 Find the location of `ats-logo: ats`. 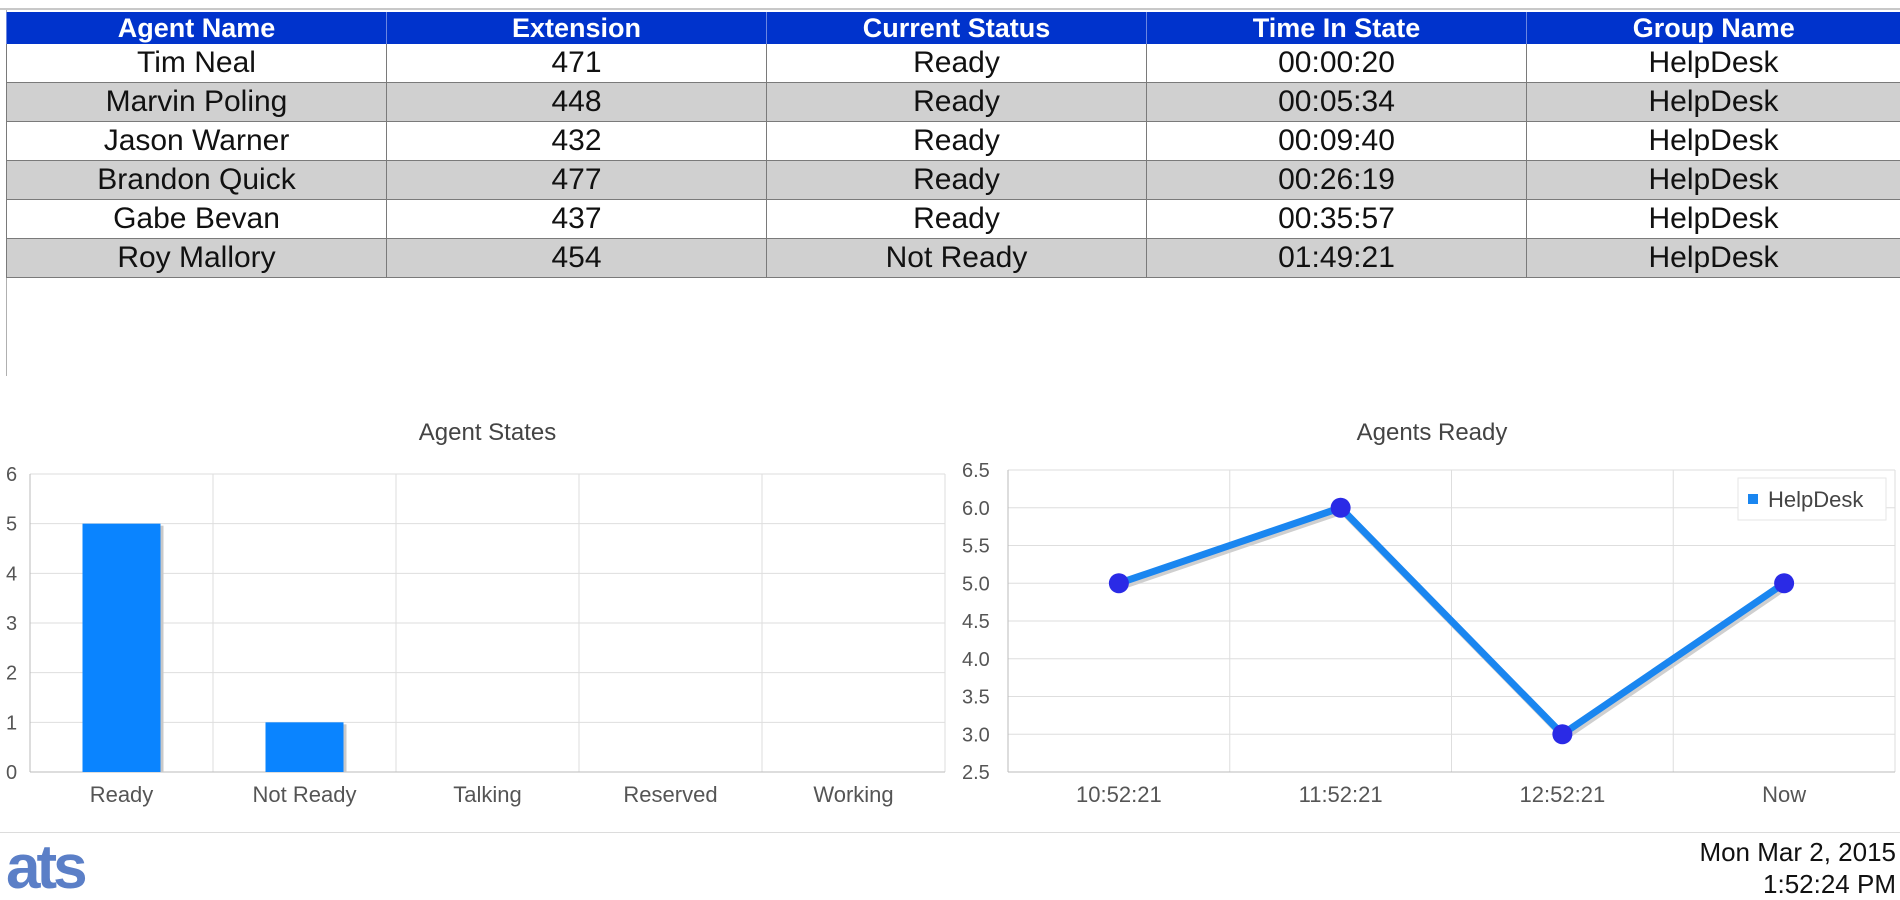

ats-logo: ats is located at coordinates (47, 867).